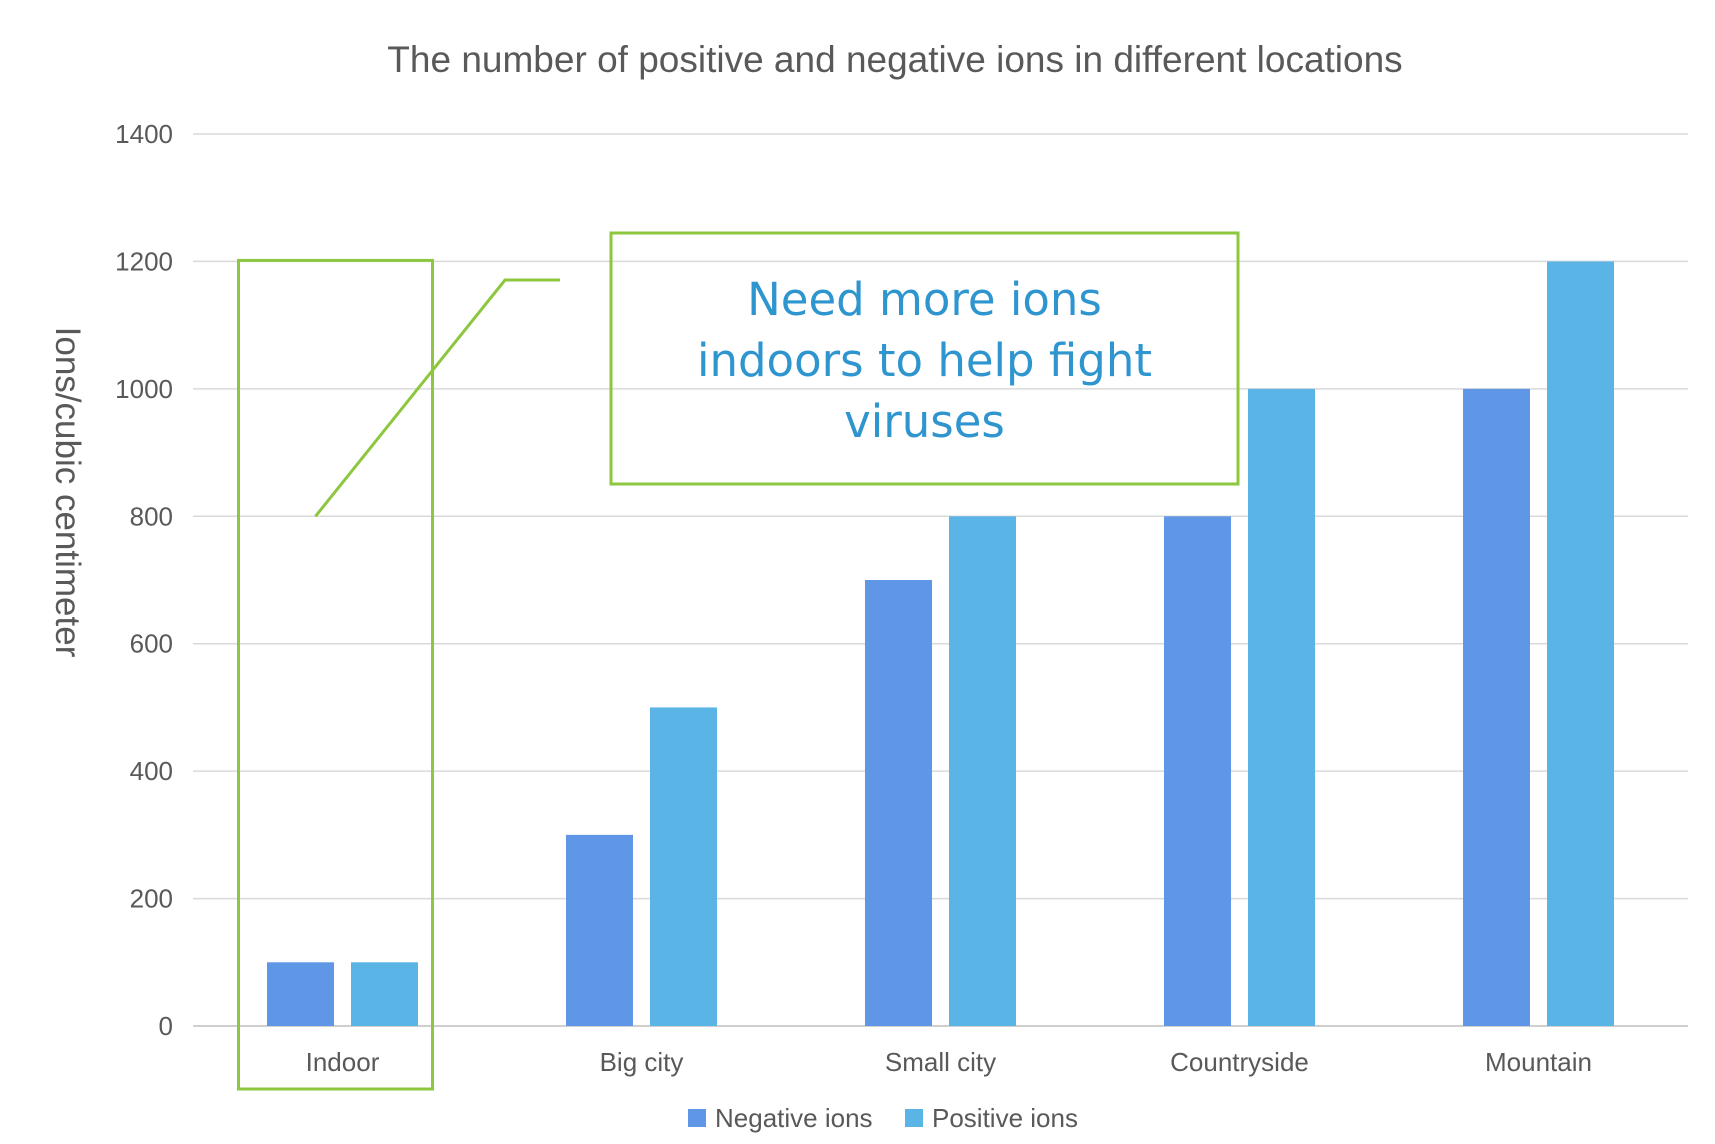  What do you see at coordinates (924, 421) in the screenshot?
I see `callout-text-line: viruses` at bounding box center [924, 421].